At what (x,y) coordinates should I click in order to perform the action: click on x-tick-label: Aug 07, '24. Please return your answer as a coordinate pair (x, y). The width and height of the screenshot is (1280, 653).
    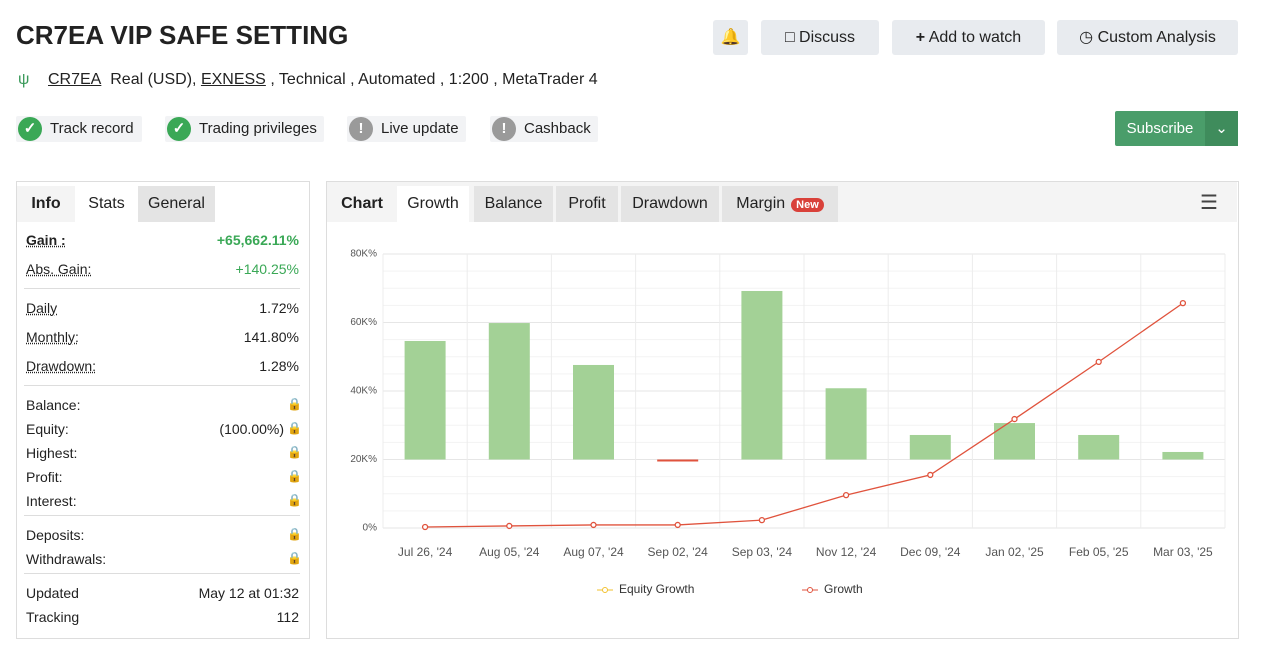
    Looking at the image, I should click on (593, 552).